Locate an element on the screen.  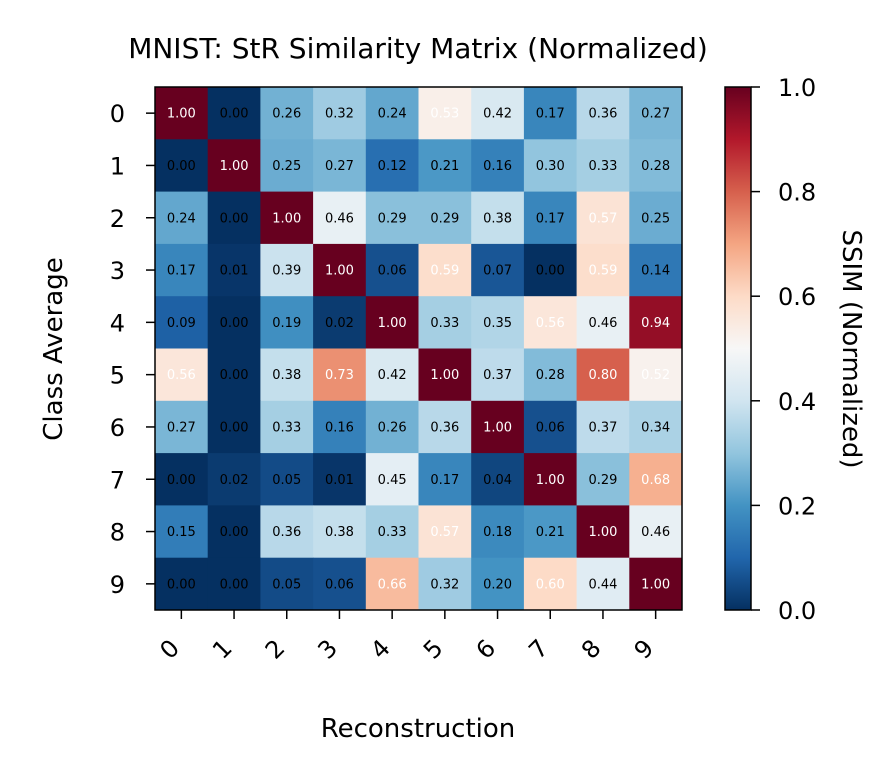
cell-value-label: 0.12 is located at coordinates (392, 166).